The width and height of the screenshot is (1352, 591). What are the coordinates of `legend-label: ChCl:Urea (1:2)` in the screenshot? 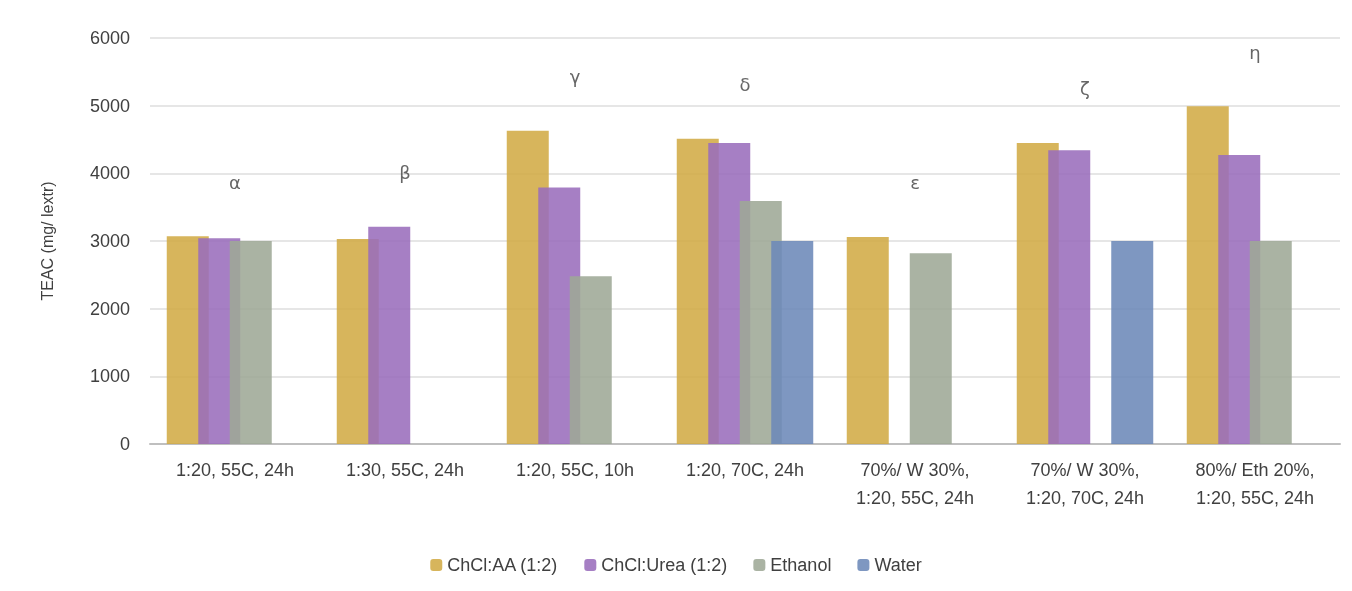 It's located at (664, 565).